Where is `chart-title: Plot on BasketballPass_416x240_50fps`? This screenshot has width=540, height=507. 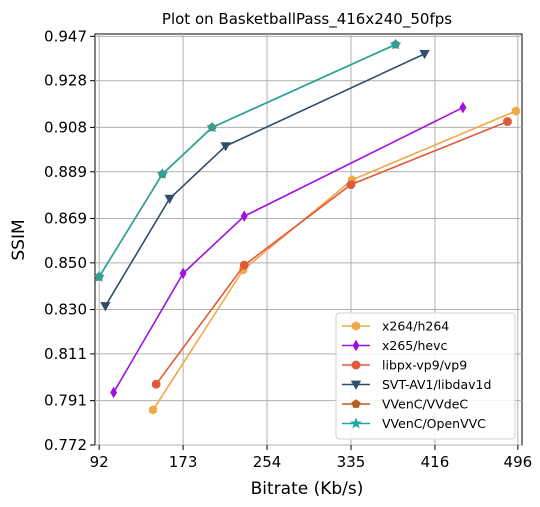 chart-title: Plot on BasketballPass_416x240_50fps is located at coordinates (307, 19).